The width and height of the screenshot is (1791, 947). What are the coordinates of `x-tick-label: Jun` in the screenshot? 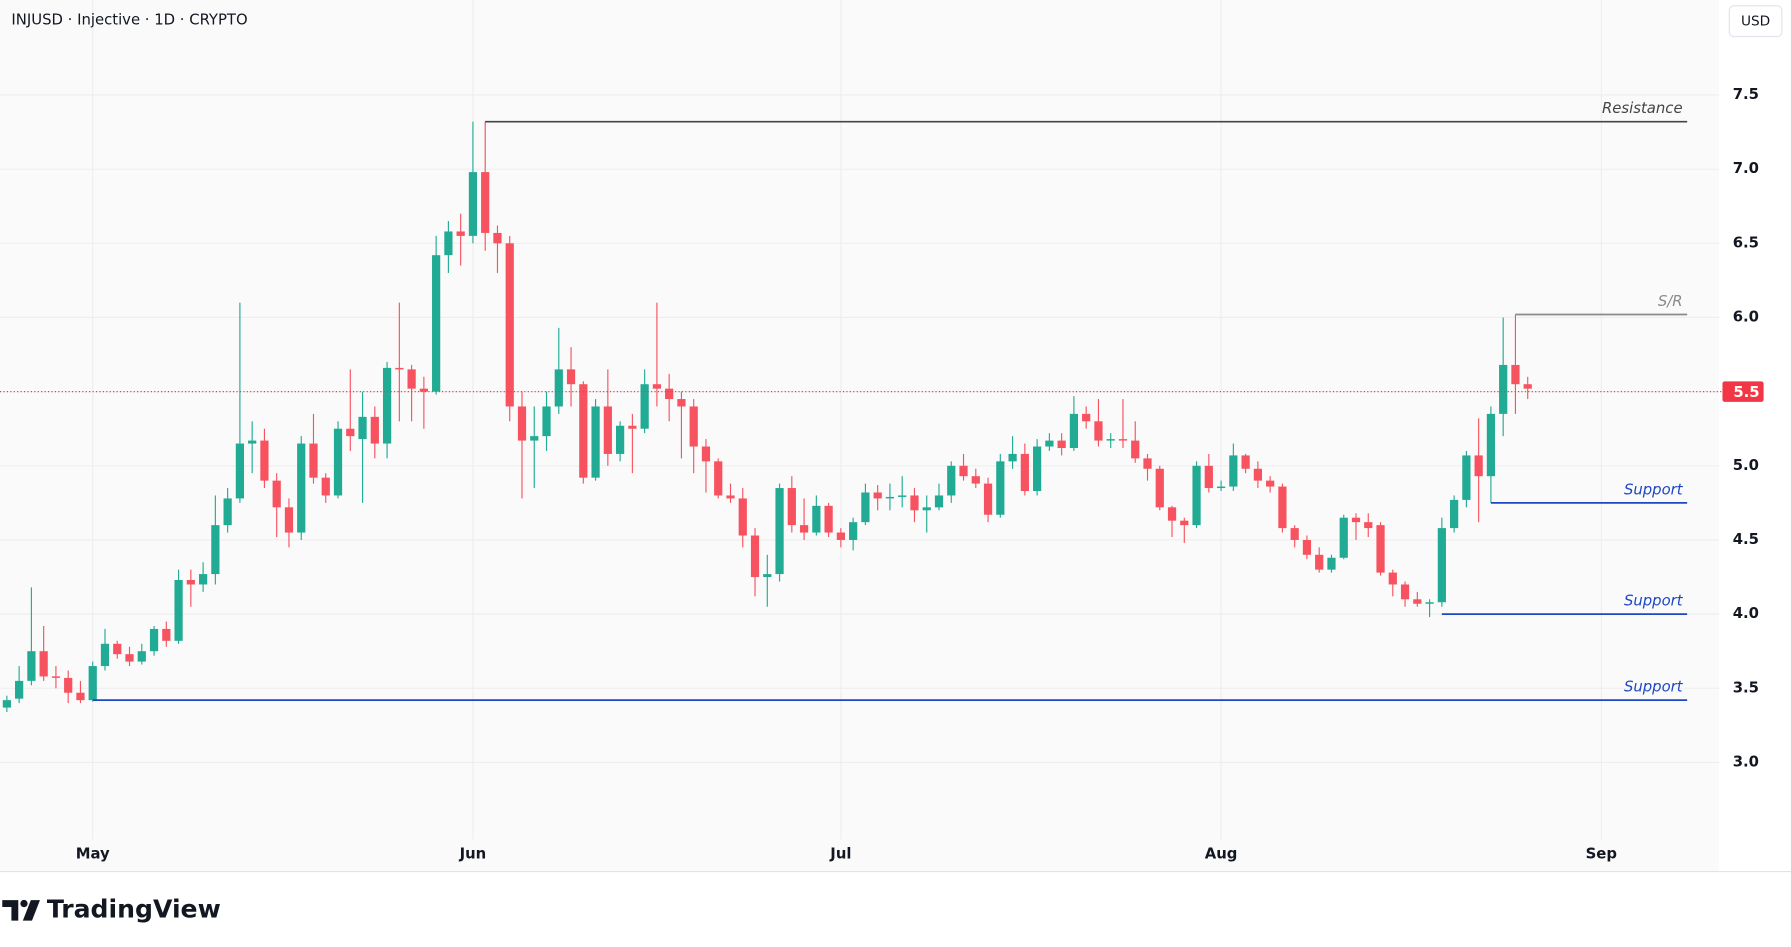 It's located at (473, 853).